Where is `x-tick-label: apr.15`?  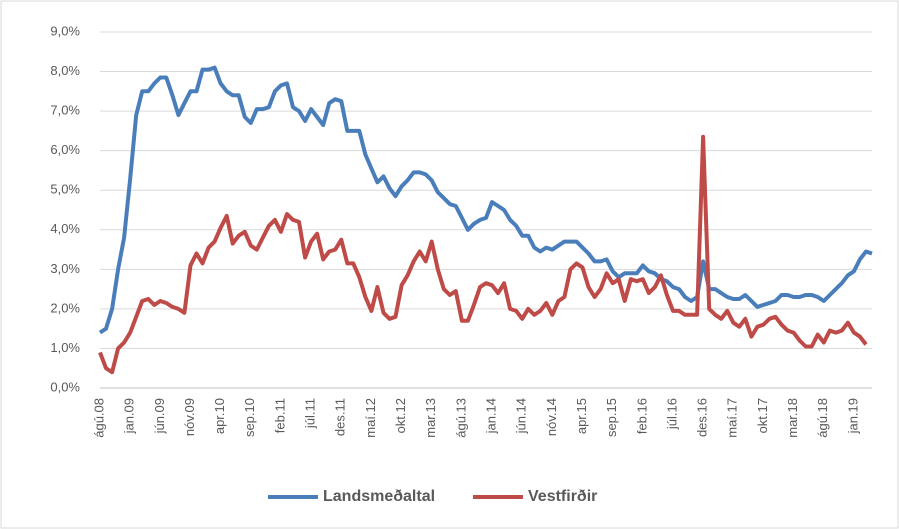
x-tick-label: apr.15 is located at coordinates (581, 416).